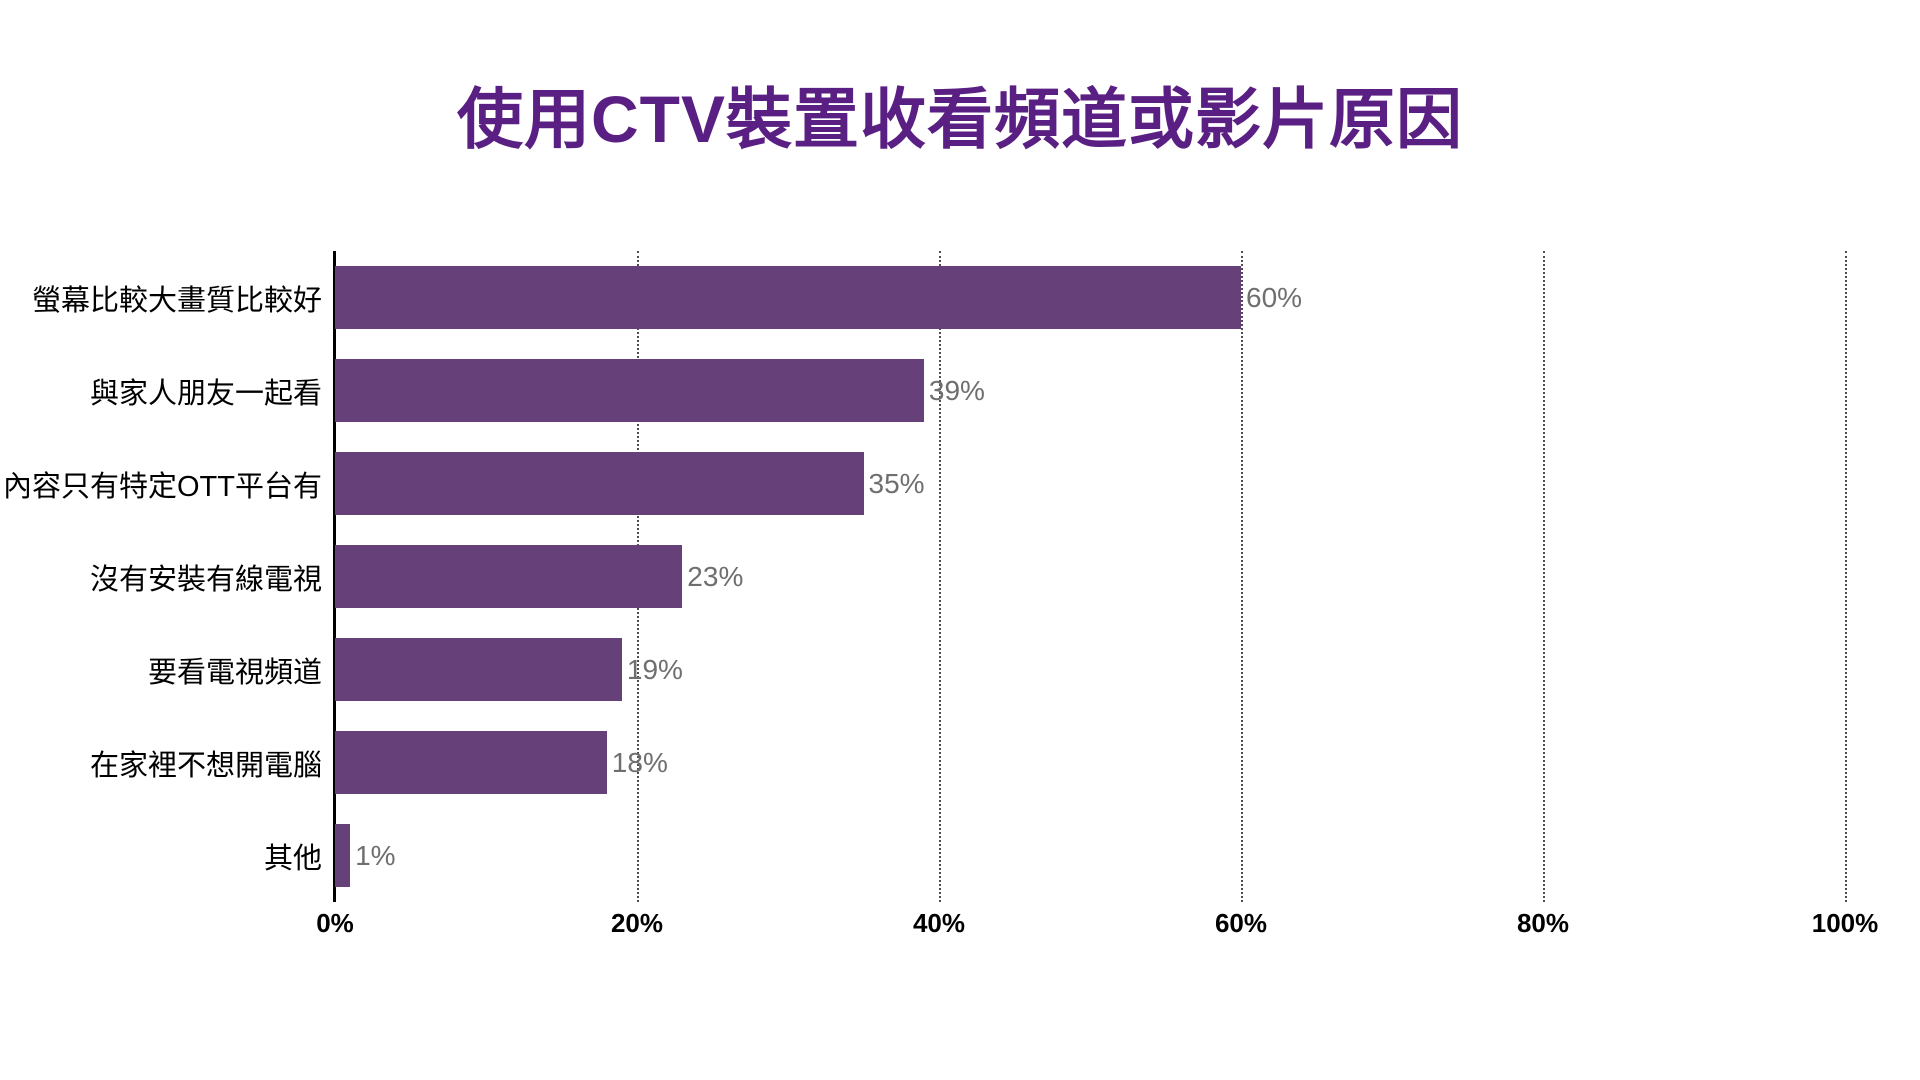 The image size is (1920, 1080). I want to click on value-label: 19%, so click(654, 669).